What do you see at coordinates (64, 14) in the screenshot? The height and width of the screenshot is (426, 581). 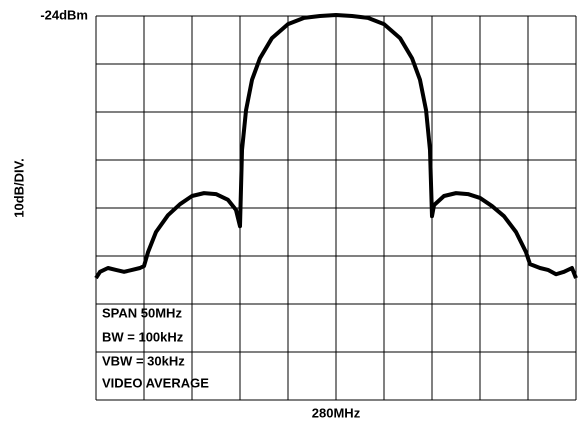 I see `y-tick-label: -24dBm` at bounding box center [64, 14].